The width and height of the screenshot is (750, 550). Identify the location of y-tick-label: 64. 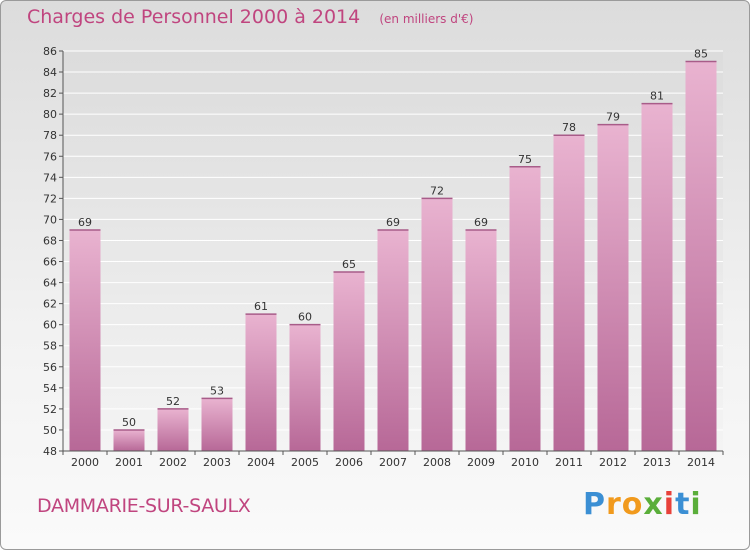
(50, 283).